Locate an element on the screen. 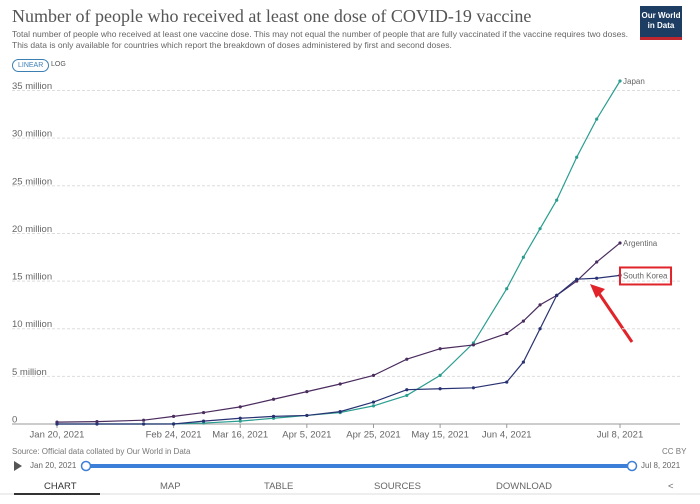 This screenshot has height=504, width=700. y-tick-label: 10 million is located at coordinates (32, 324).